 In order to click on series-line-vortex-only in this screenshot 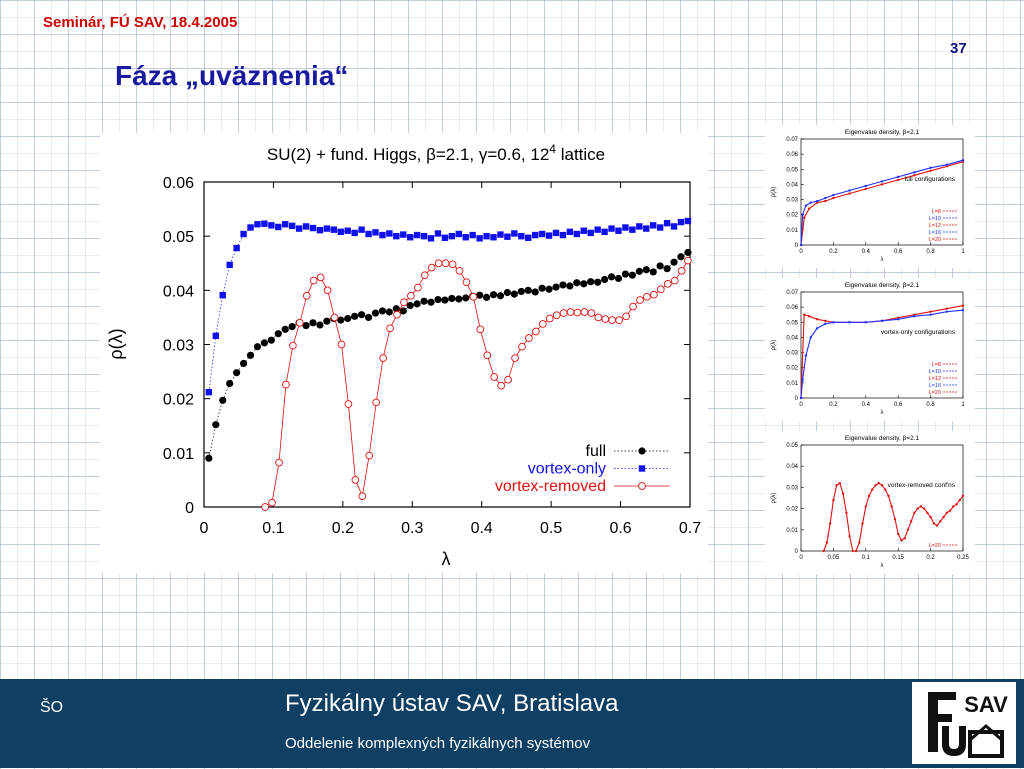, I will do `click(448, 306)`.